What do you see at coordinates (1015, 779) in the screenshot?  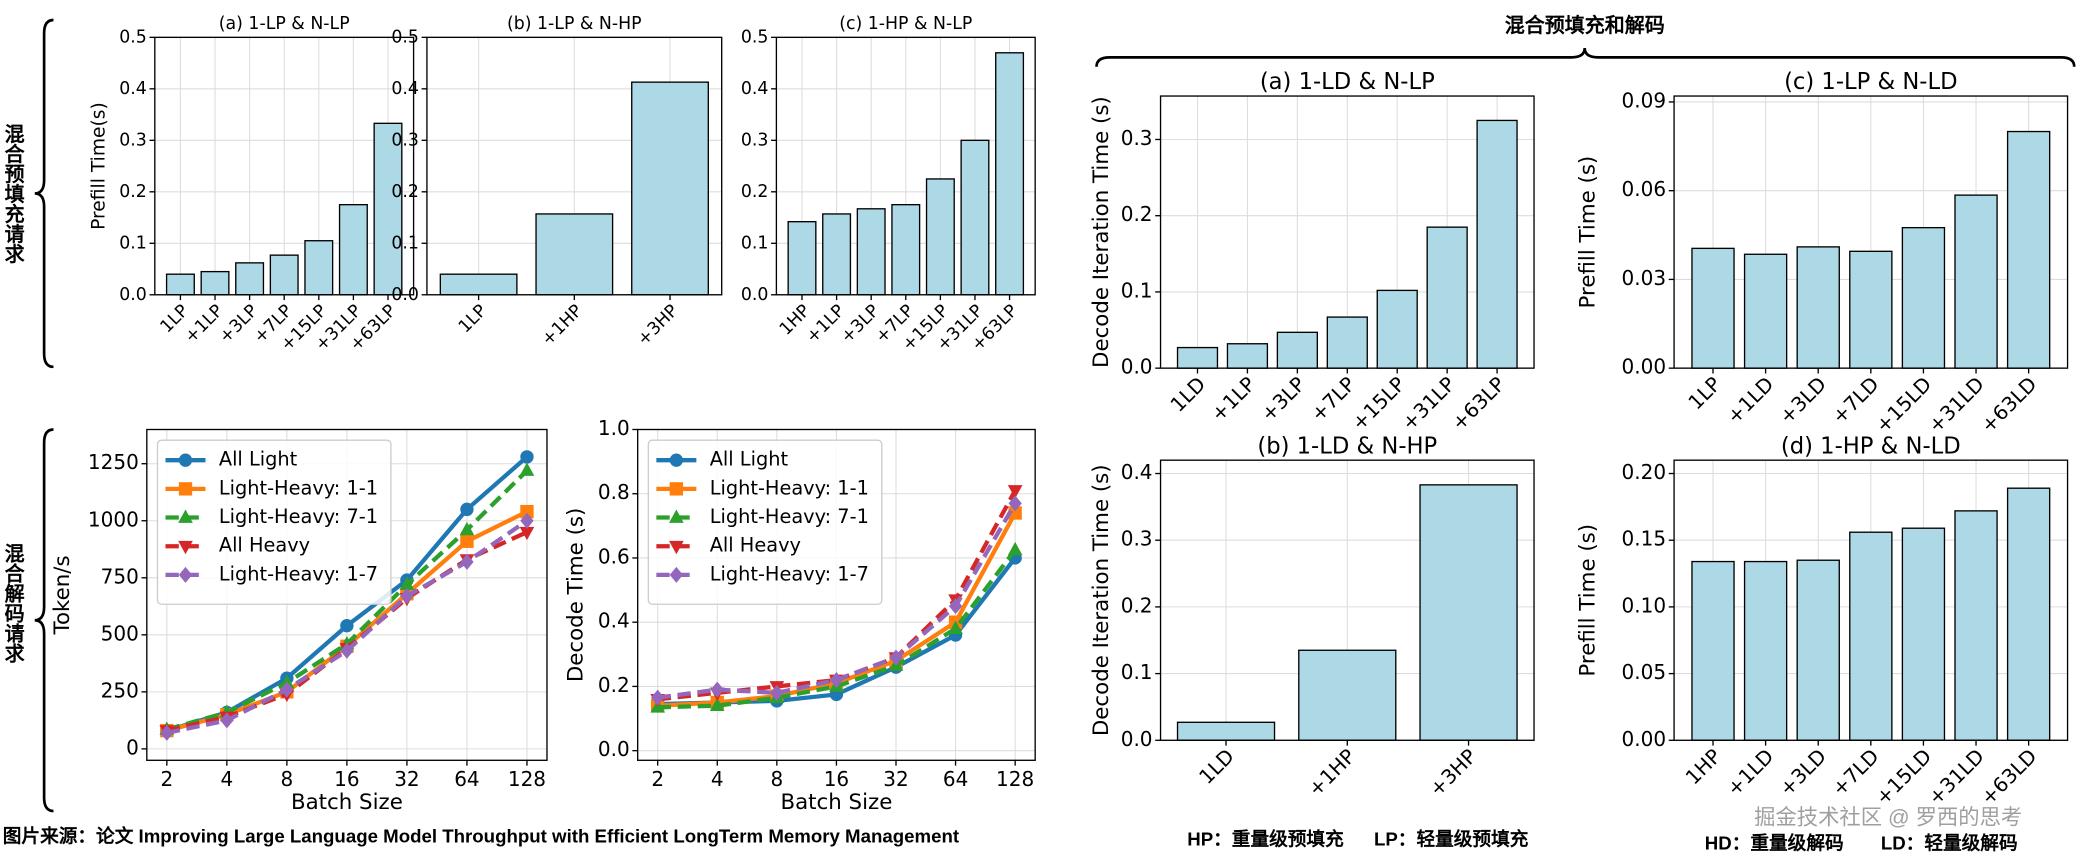 I see `x-tick-label: 128` at bounding box center [1015, 779].